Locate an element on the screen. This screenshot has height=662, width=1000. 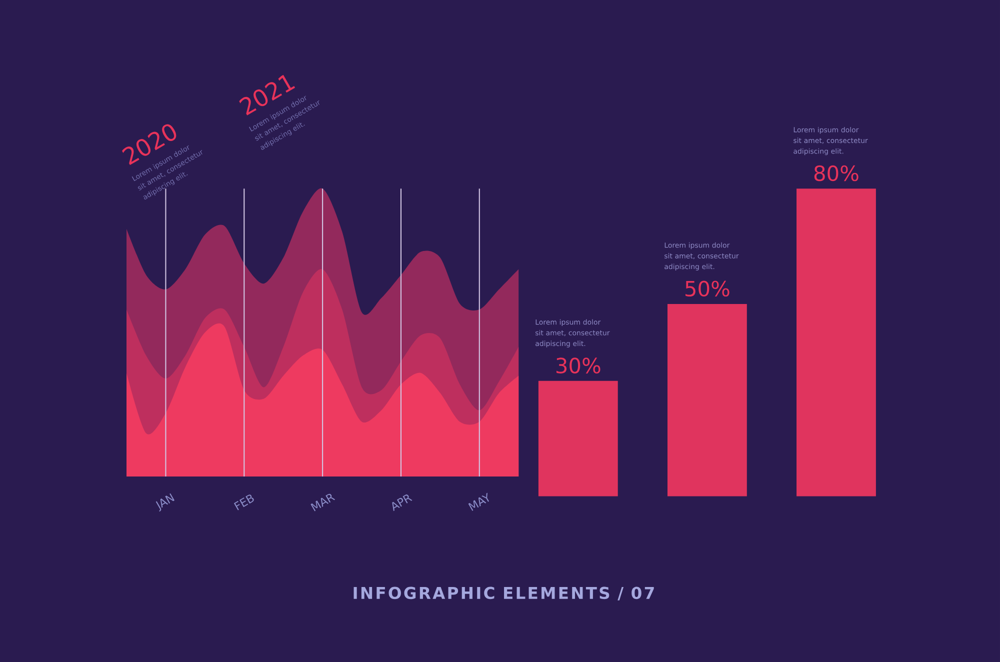
data-label: 80% is located at coordinates (836, 173).